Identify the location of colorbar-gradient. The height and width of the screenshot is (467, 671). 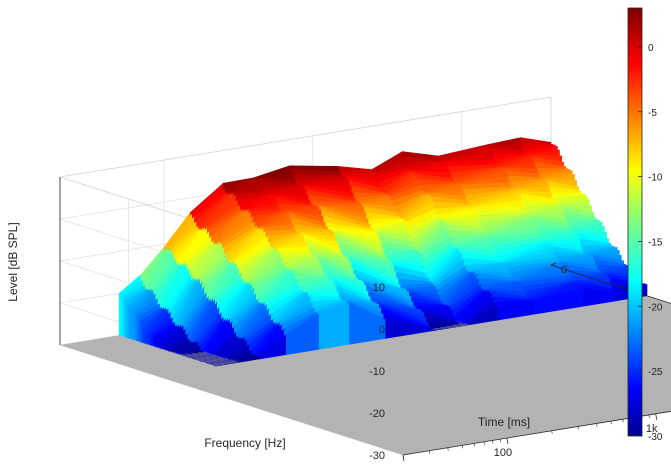
(635, 222).